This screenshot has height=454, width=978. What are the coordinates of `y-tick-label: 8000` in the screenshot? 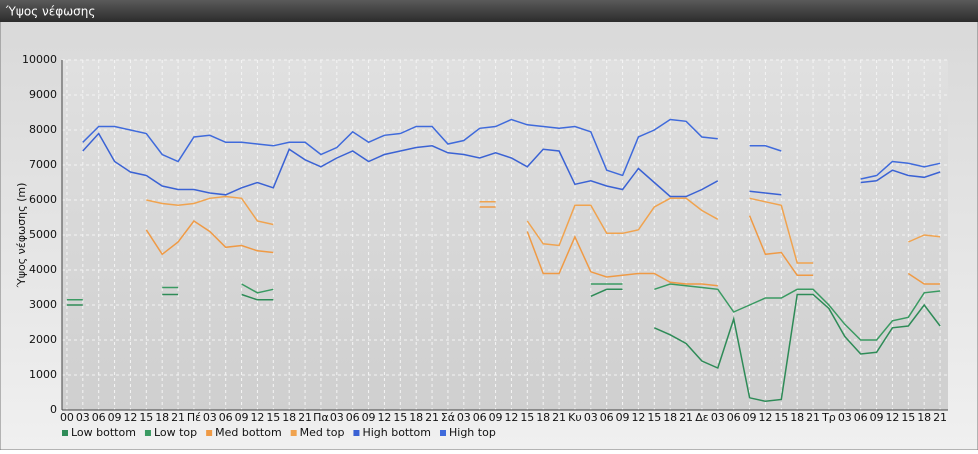 It's located at (43, 129).